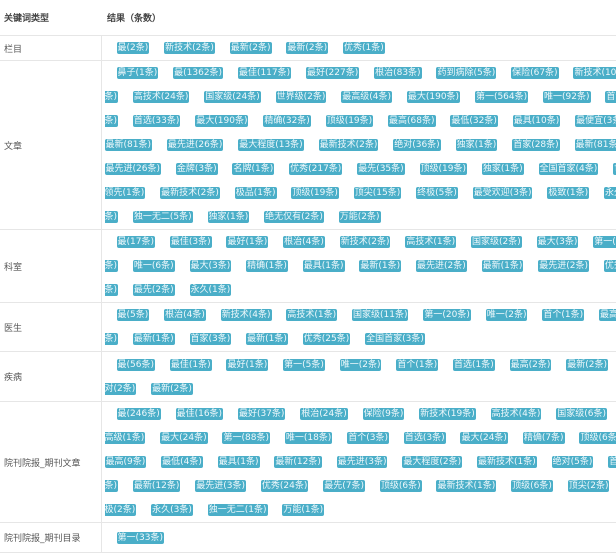  I want to click on keyword-tag: 最先(7条), so click(344, 486).